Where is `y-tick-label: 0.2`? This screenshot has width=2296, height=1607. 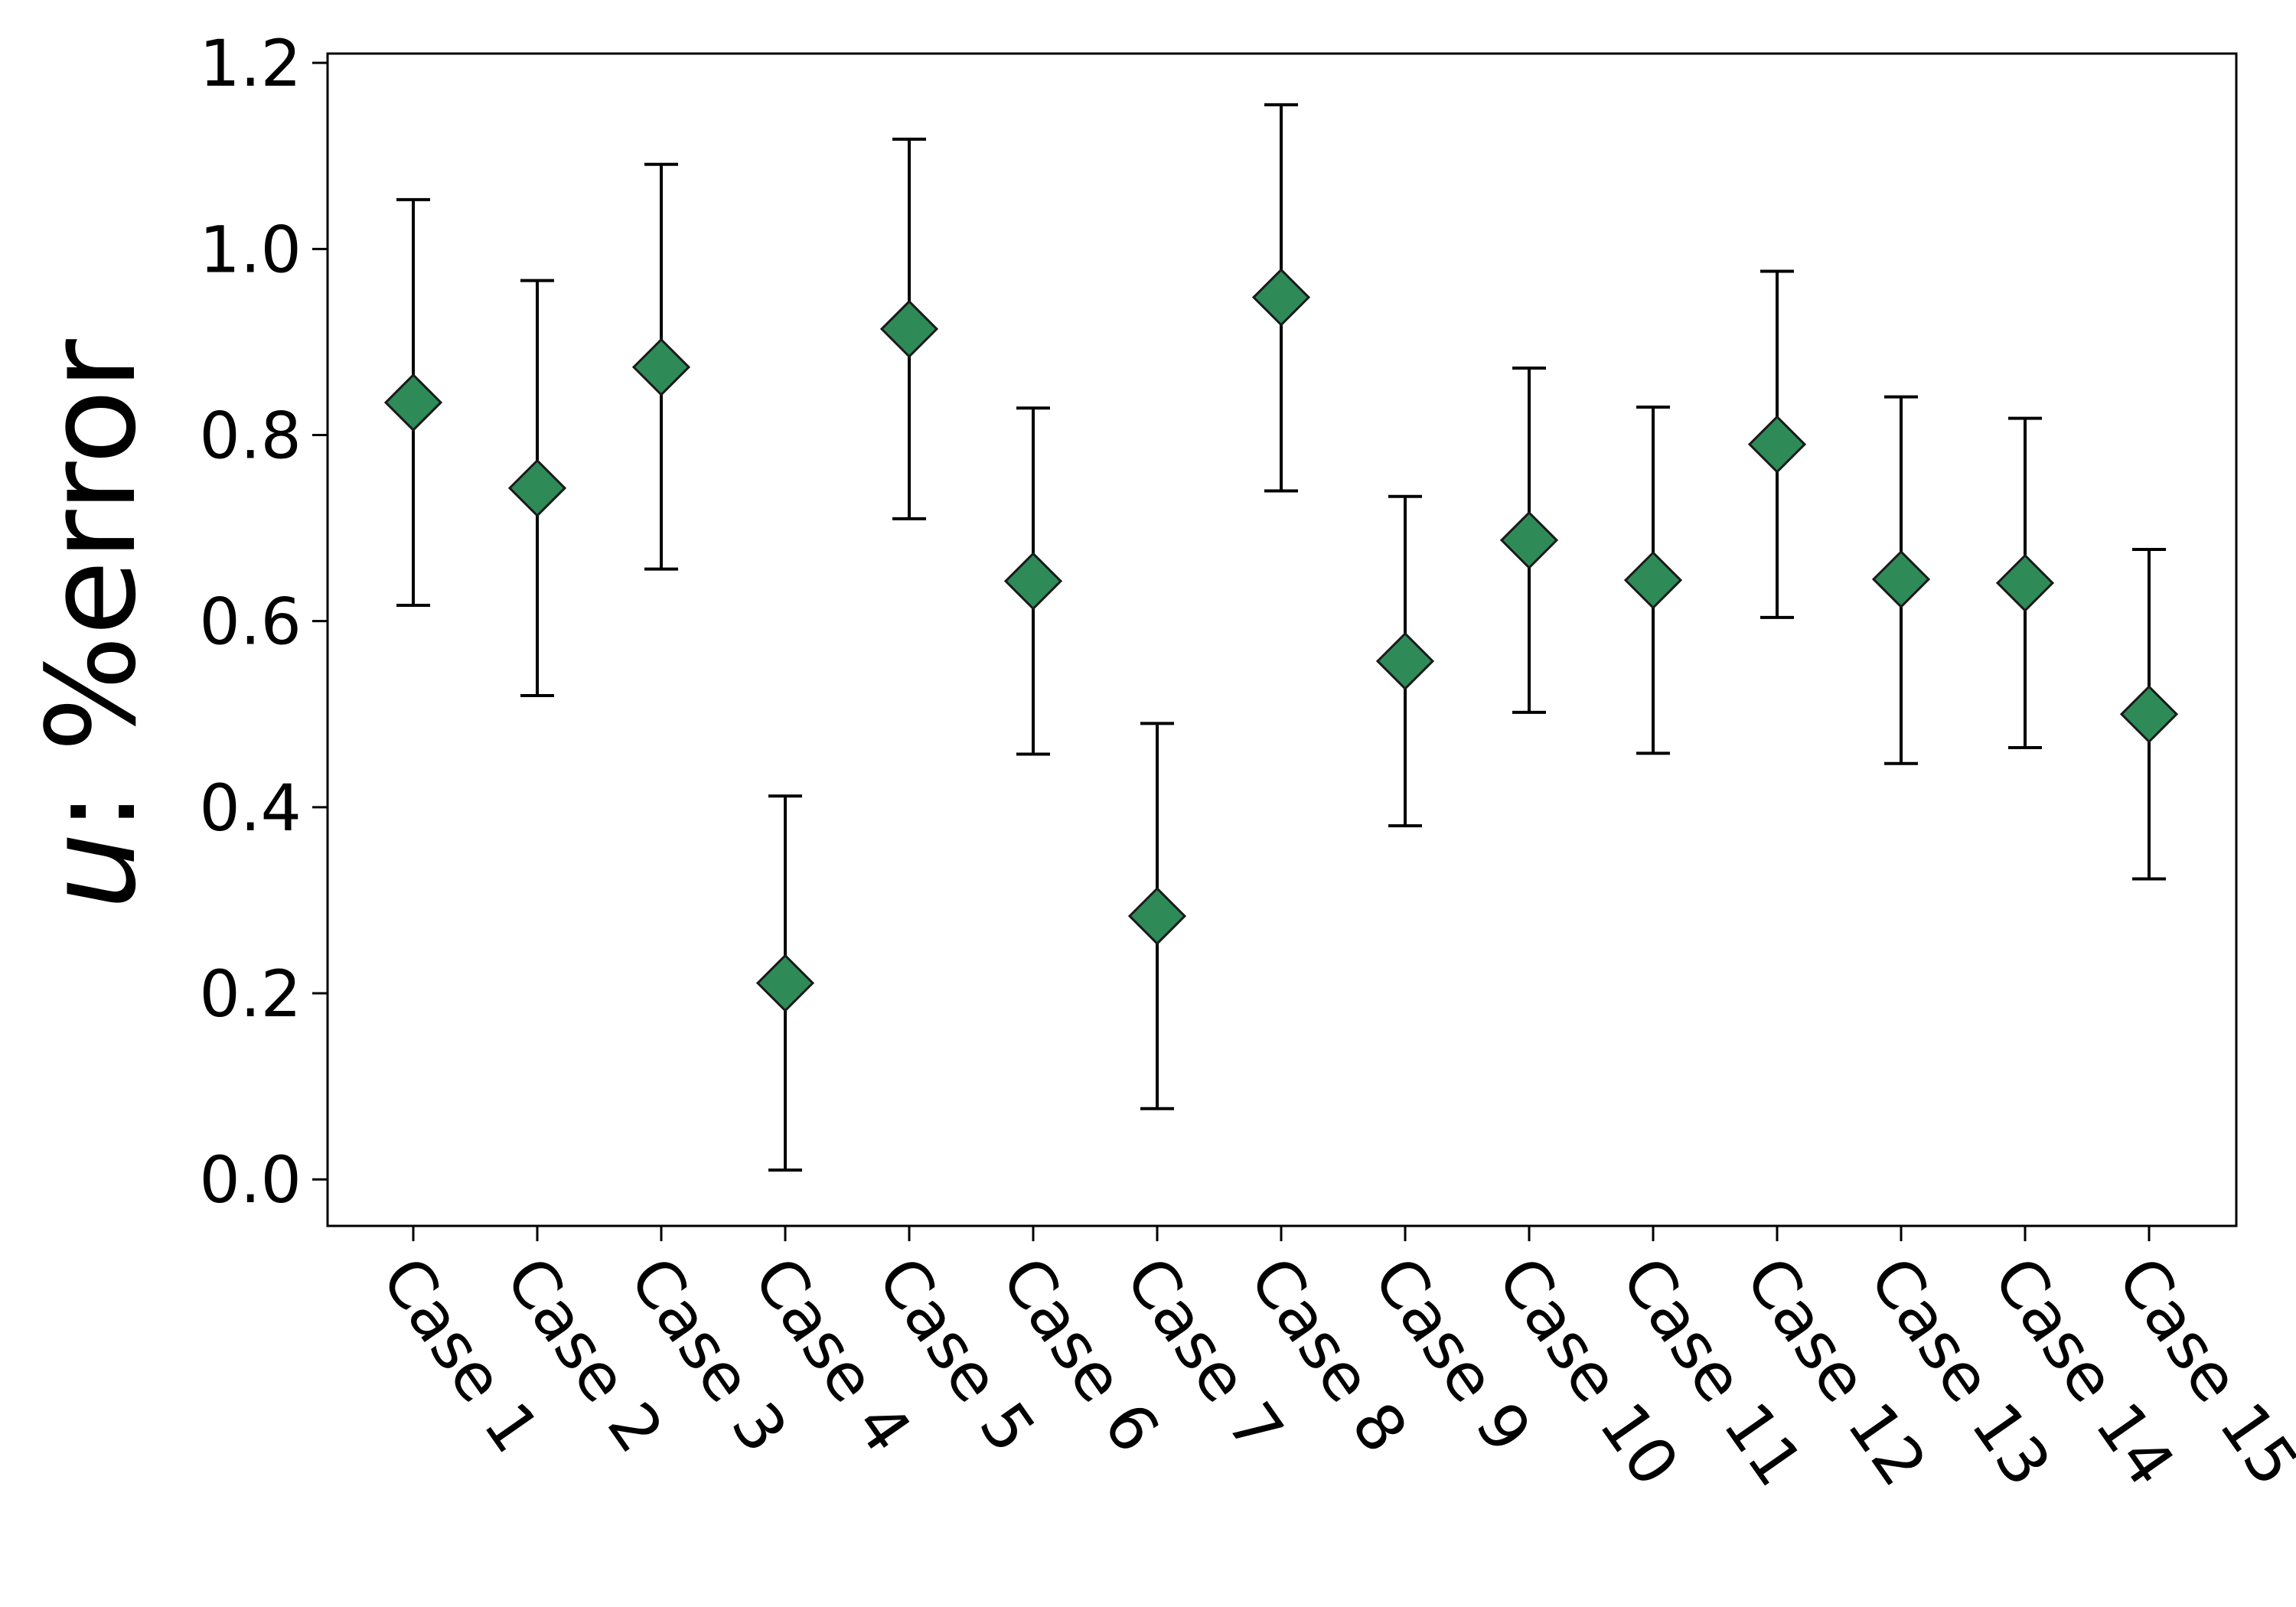 y-tick-label: 0.2 is located at coordinates (250, 994).